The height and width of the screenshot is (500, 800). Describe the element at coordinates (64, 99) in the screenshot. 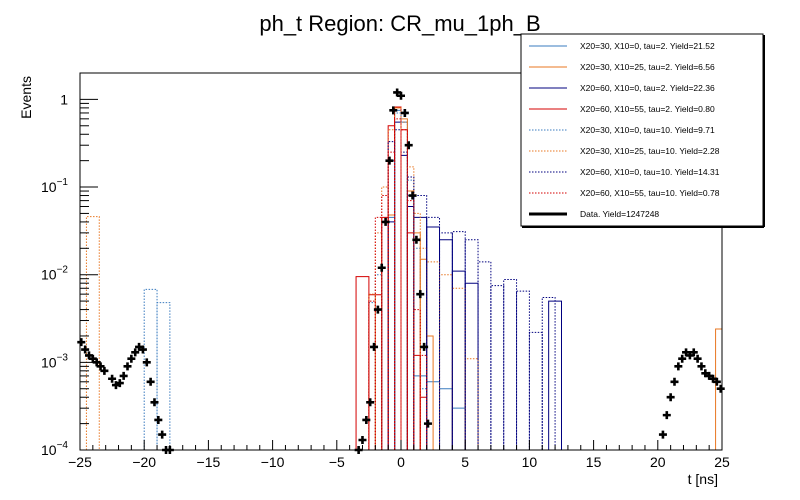

I see `y-tick-base: 1` at that location.